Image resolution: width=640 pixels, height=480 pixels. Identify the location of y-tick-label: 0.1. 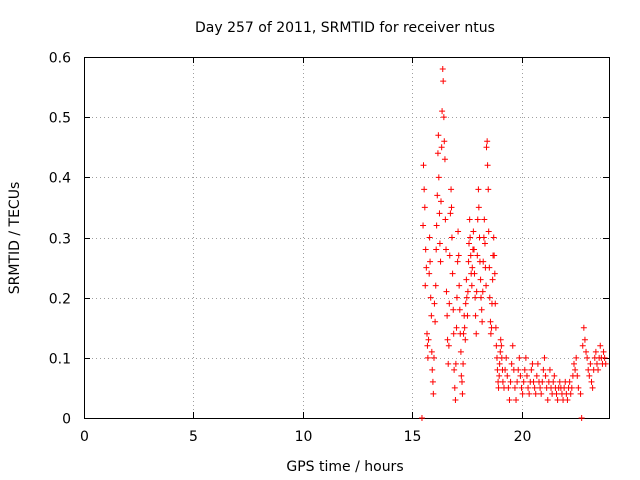
(60, 360).